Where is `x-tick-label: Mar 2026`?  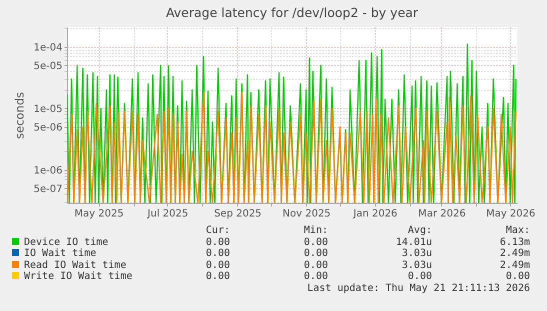
x-tick-label: Mar 2026 is located at coordinates (442, 214).